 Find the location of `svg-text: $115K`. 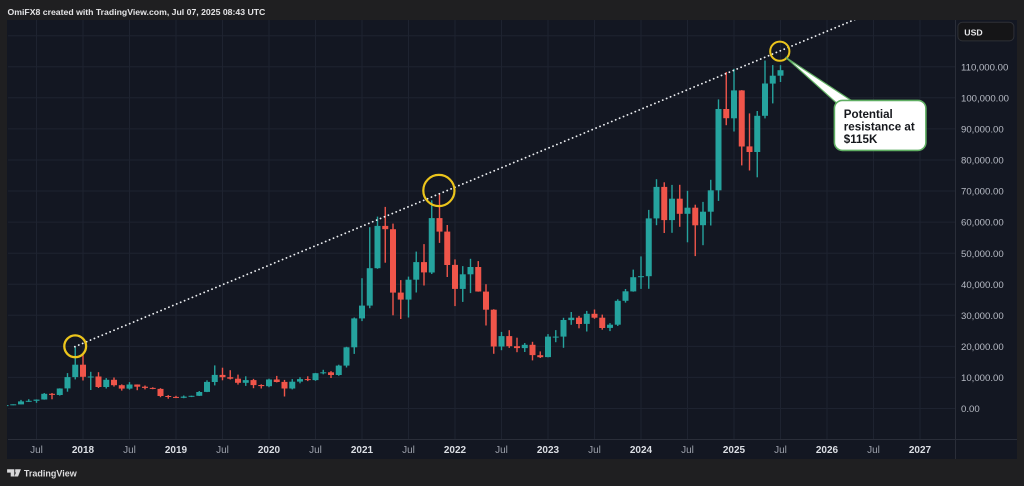

svg-text: $115K is located at coordinates (861, 139).